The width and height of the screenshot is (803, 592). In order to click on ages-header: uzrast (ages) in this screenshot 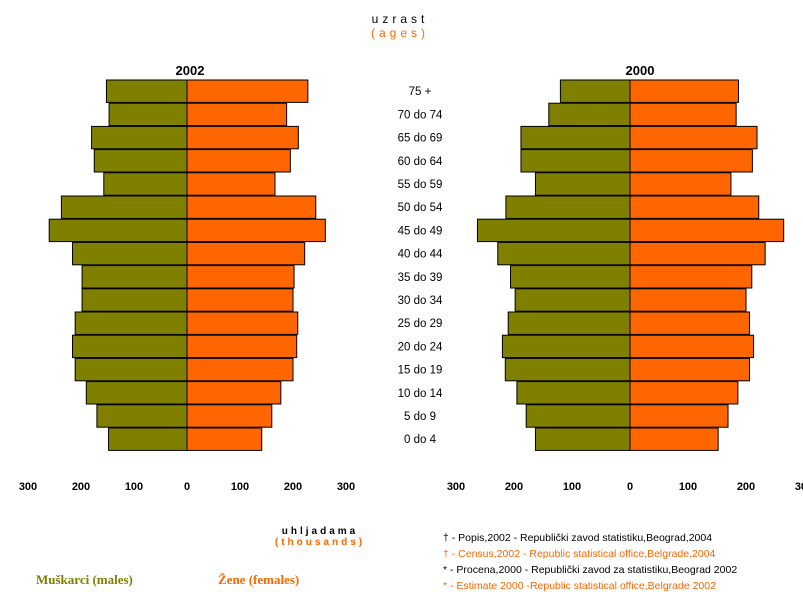, I will do `click(400, 26)`.